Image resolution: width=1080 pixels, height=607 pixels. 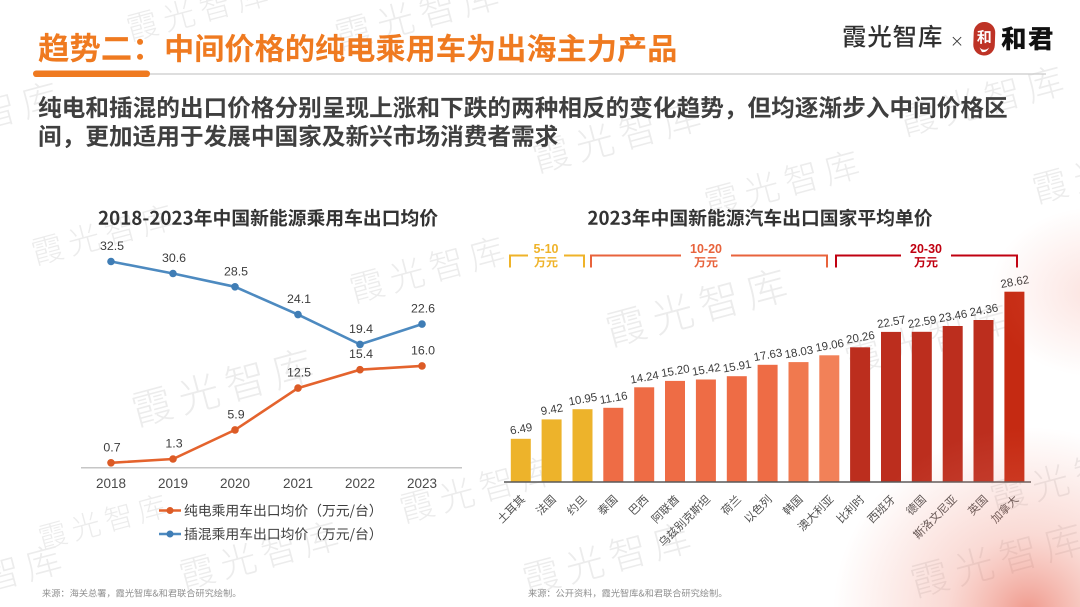 What do you see at coordinates (235, 414) in the screenshot?
I see `svg-text: 5.9` at bounding box center [235, 414].